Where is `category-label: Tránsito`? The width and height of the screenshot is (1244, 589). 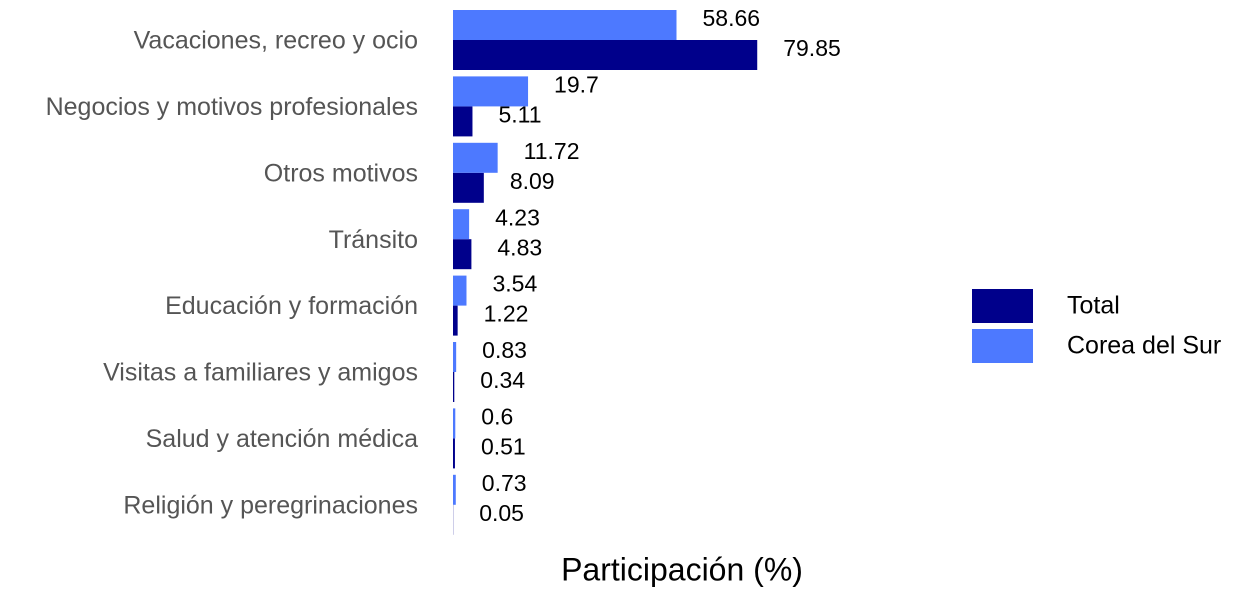
category-label: Tránsito is located at coordinates (373, 240).